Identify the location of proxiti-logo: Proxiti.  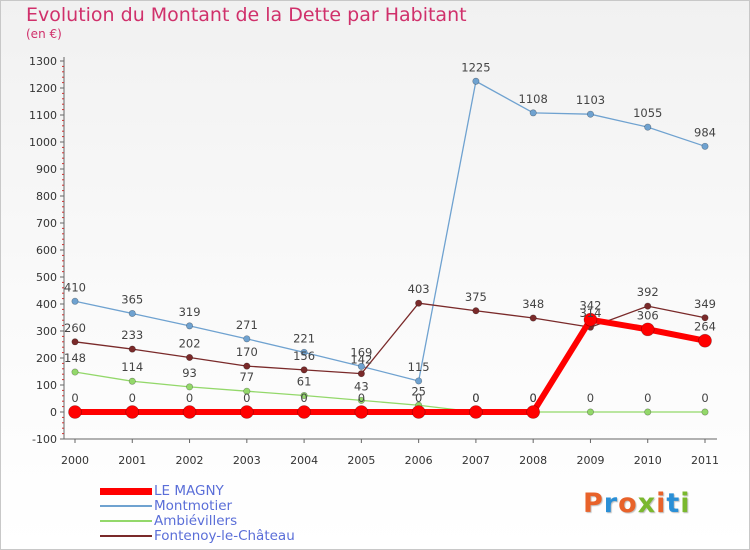
(637, 503).